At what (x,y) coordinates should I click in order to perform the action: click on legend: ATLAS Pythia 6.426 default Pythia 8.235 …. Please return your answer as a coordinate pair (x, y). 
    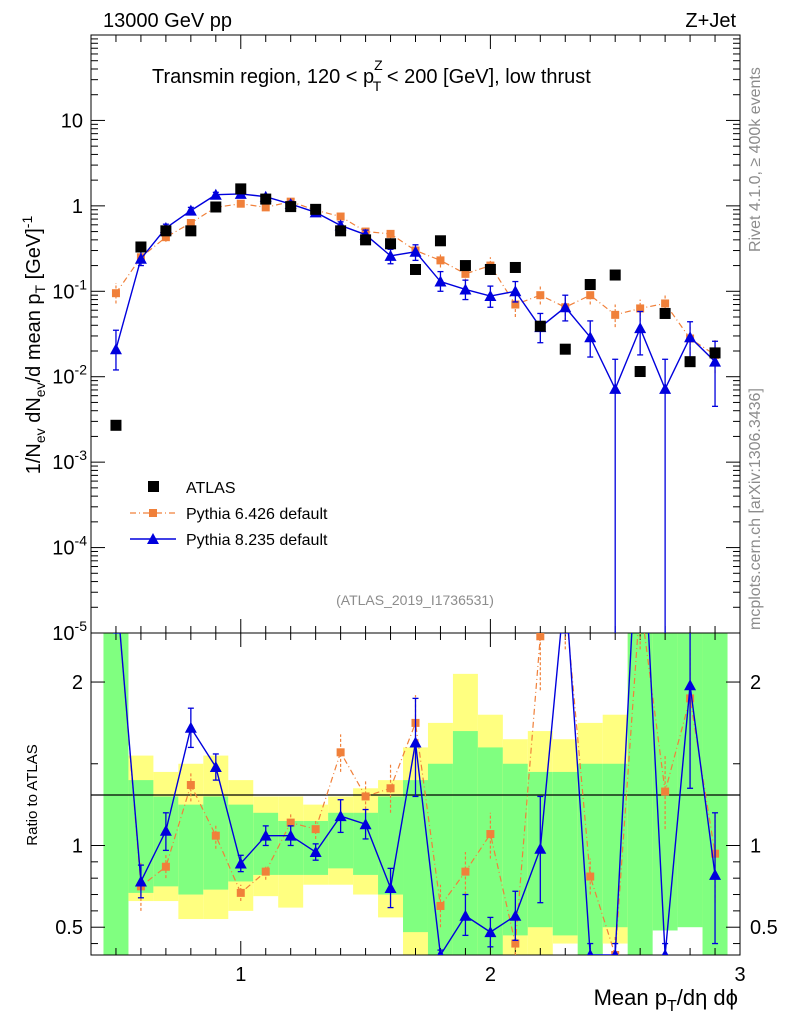
    Looking at the image, I should click on (229, 514).